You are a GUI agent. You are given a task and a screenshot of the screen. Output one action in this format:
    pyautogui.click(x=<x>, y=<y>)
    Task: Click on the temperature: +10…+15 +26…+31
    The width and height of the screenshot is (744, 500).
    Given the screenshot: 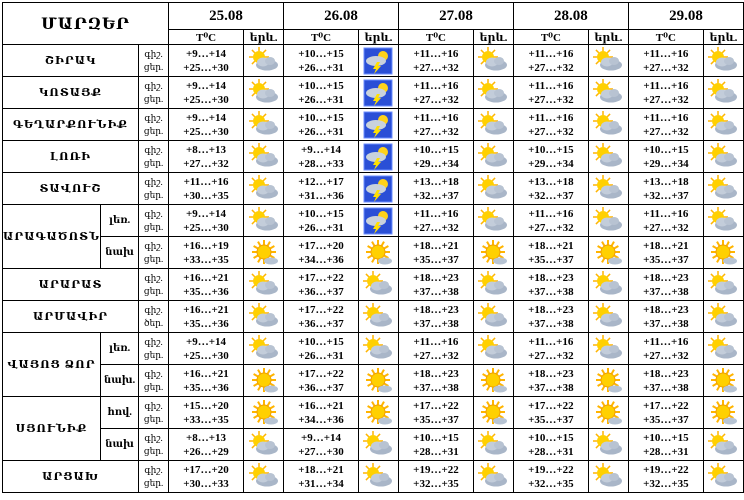 What is the action you would take?
    pyautogui.click(x=321, y=60)
    